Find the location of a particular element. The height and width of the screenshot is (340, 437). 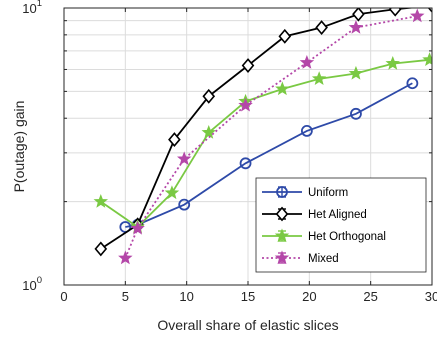

y-axis-title: P(outage) gain is located at coordinates (19, 147).